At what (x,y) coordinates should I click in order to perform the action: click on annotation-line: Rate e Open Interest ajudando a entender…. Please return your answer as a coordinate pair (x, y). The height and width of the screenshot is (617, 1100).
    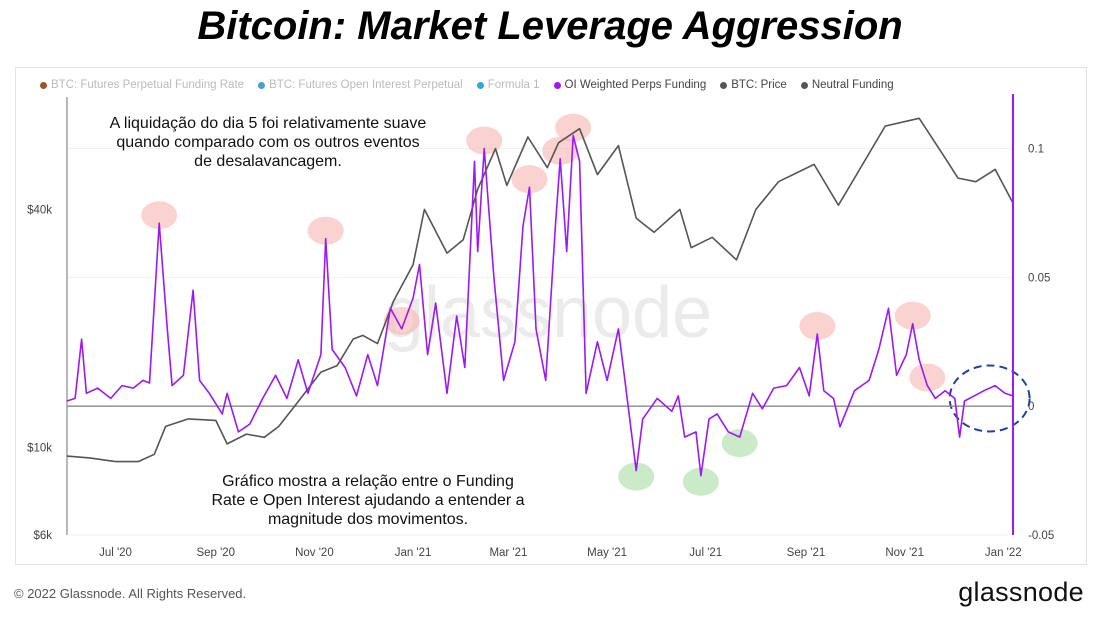
    Looking at the image, I should click on (367, 500).